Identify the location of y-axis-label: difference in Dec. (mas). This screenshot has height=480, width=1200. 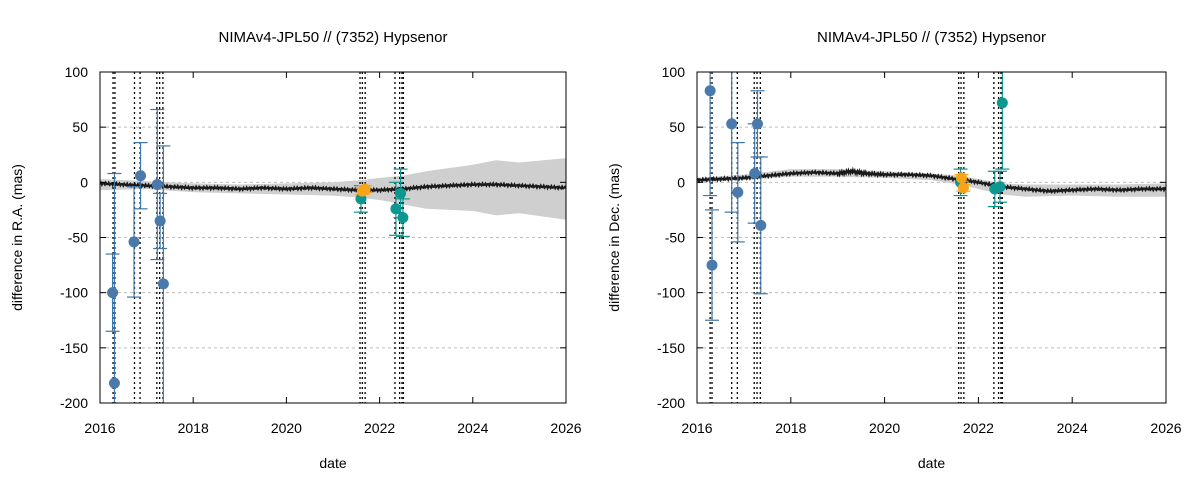
(614, 237).